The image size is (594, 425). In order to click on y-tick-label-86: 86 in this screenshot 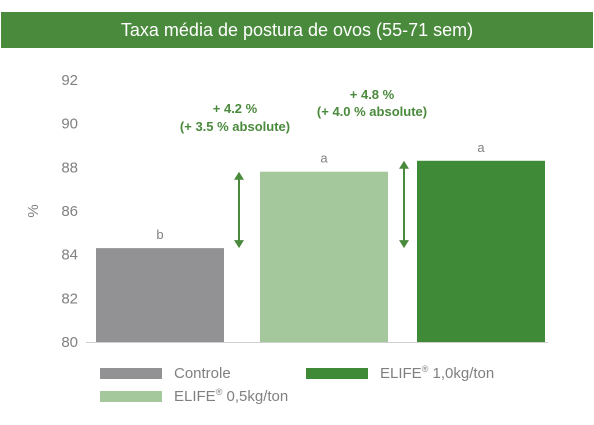, I will do `click(69, 211)`.